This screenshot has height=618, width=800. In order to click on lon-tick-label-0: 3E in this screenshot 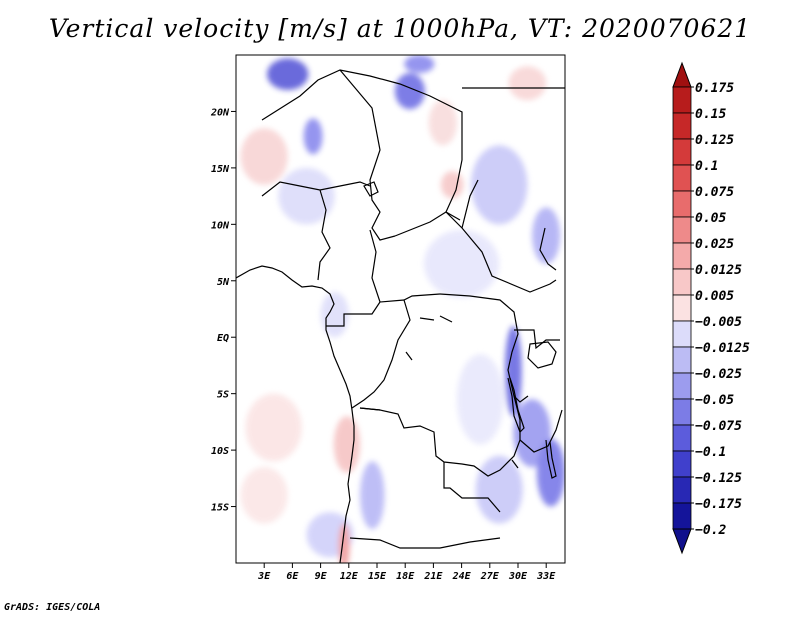, I will do `click(264, 576)`.